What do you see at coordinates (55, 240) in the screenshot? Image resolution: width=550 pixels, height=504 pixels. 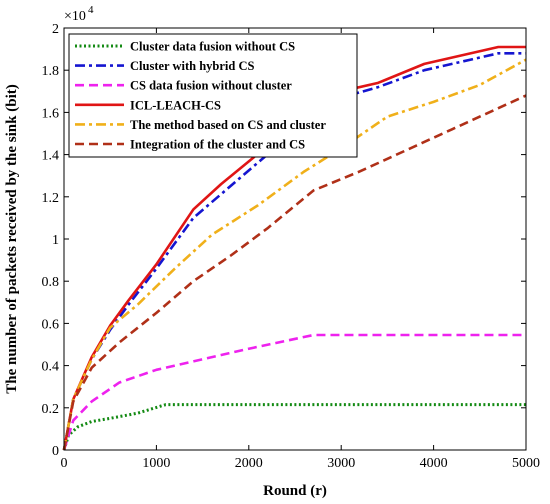 I see `y-tick-label: 1` at bounding box center [55, 240].